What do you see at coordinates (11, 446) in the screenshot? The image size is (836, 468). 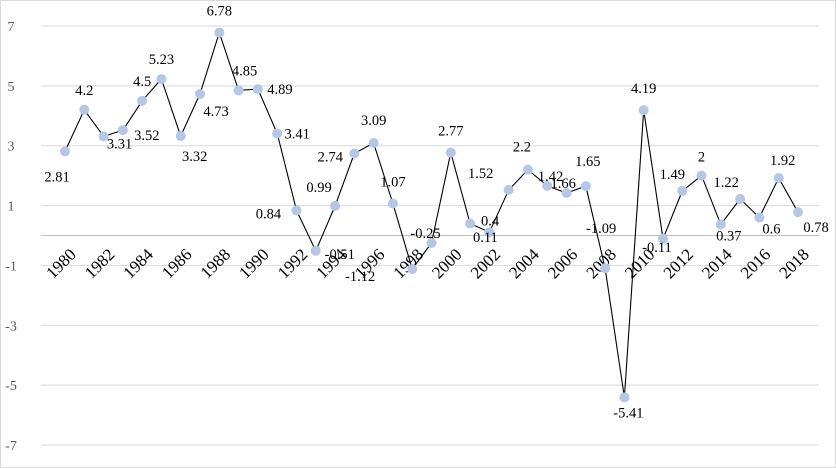 I see `y-tick-label: -7` at bounding box center [11, 446].